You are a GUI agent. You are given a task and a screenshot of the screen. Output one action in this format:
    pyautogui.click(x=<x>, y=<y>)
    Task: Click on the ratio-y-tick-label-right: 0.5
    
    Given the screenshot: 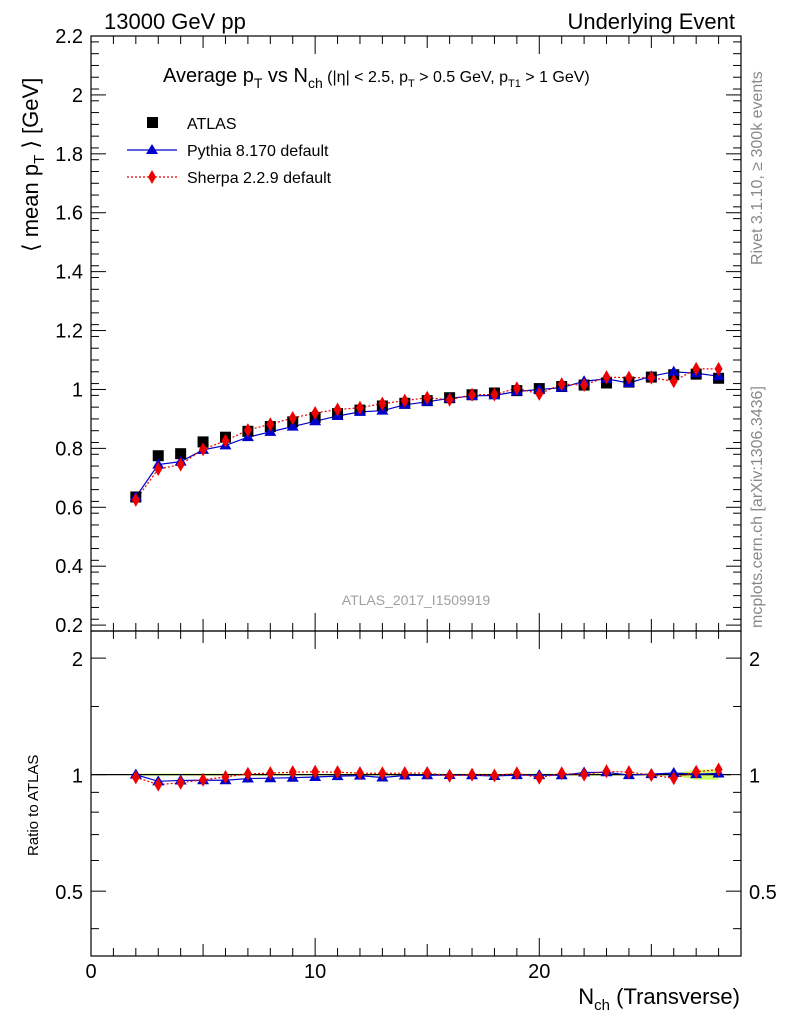 What is the action you would take?
    pyautogui.click(x=763, y=893)
    